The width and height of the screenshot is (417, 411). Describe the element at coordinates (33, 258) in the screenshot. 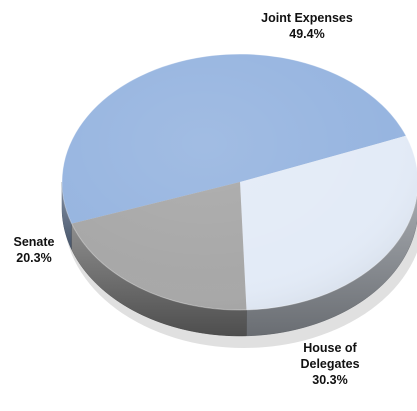

I see `data-label-value: 20.3%` at that location.